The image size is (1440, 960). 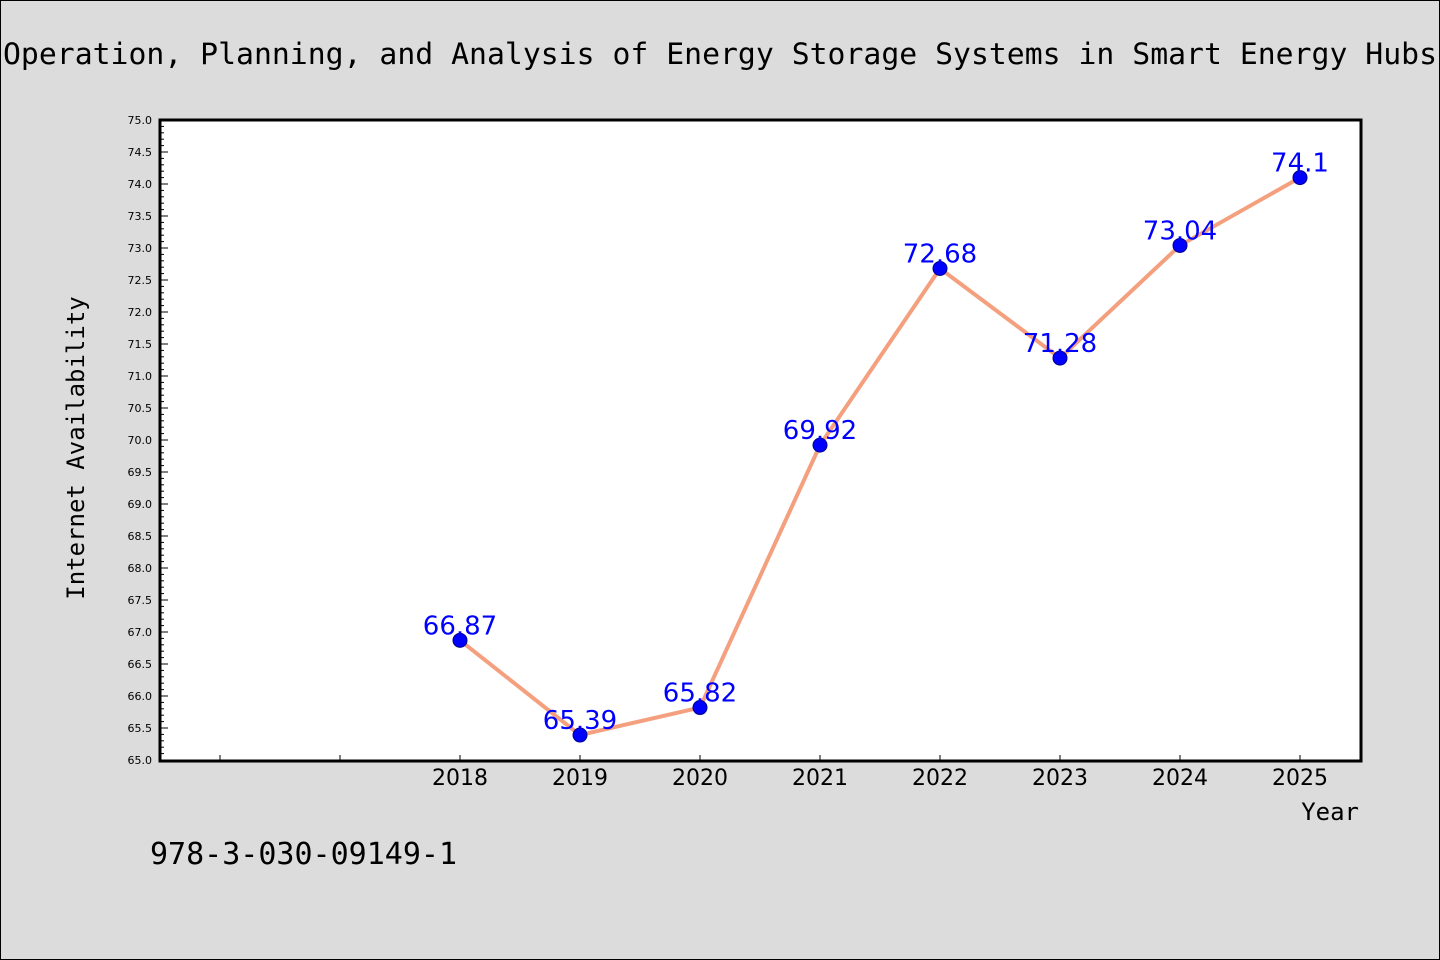 I want to click on y-tick-label: 67.0, so click(x=140, y=632).